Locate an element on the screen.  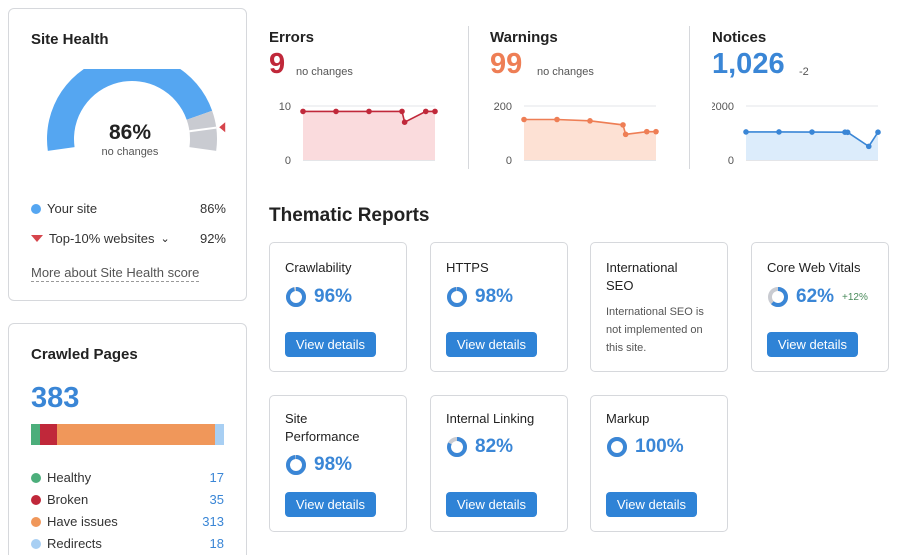
bar-segment-redirects is located at coordinates (219, 434).